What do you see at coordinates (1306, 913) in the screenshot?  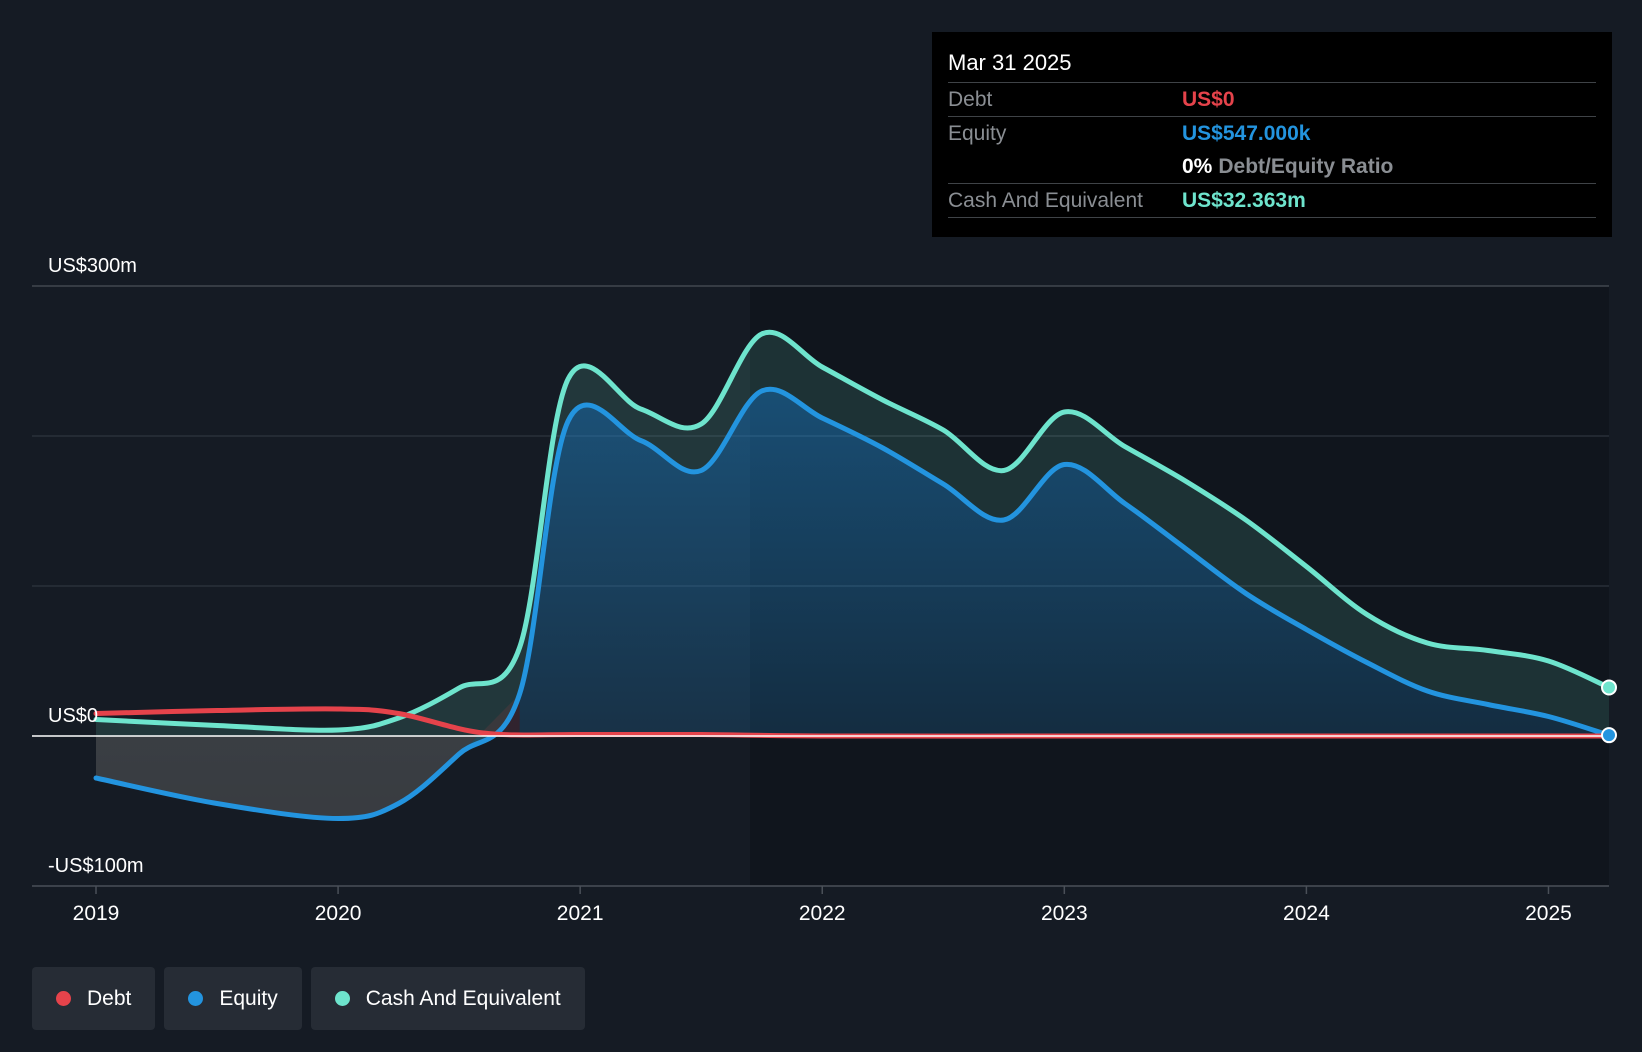 I see `x-tick-label: 2024` at bounding box center [1306, 913].